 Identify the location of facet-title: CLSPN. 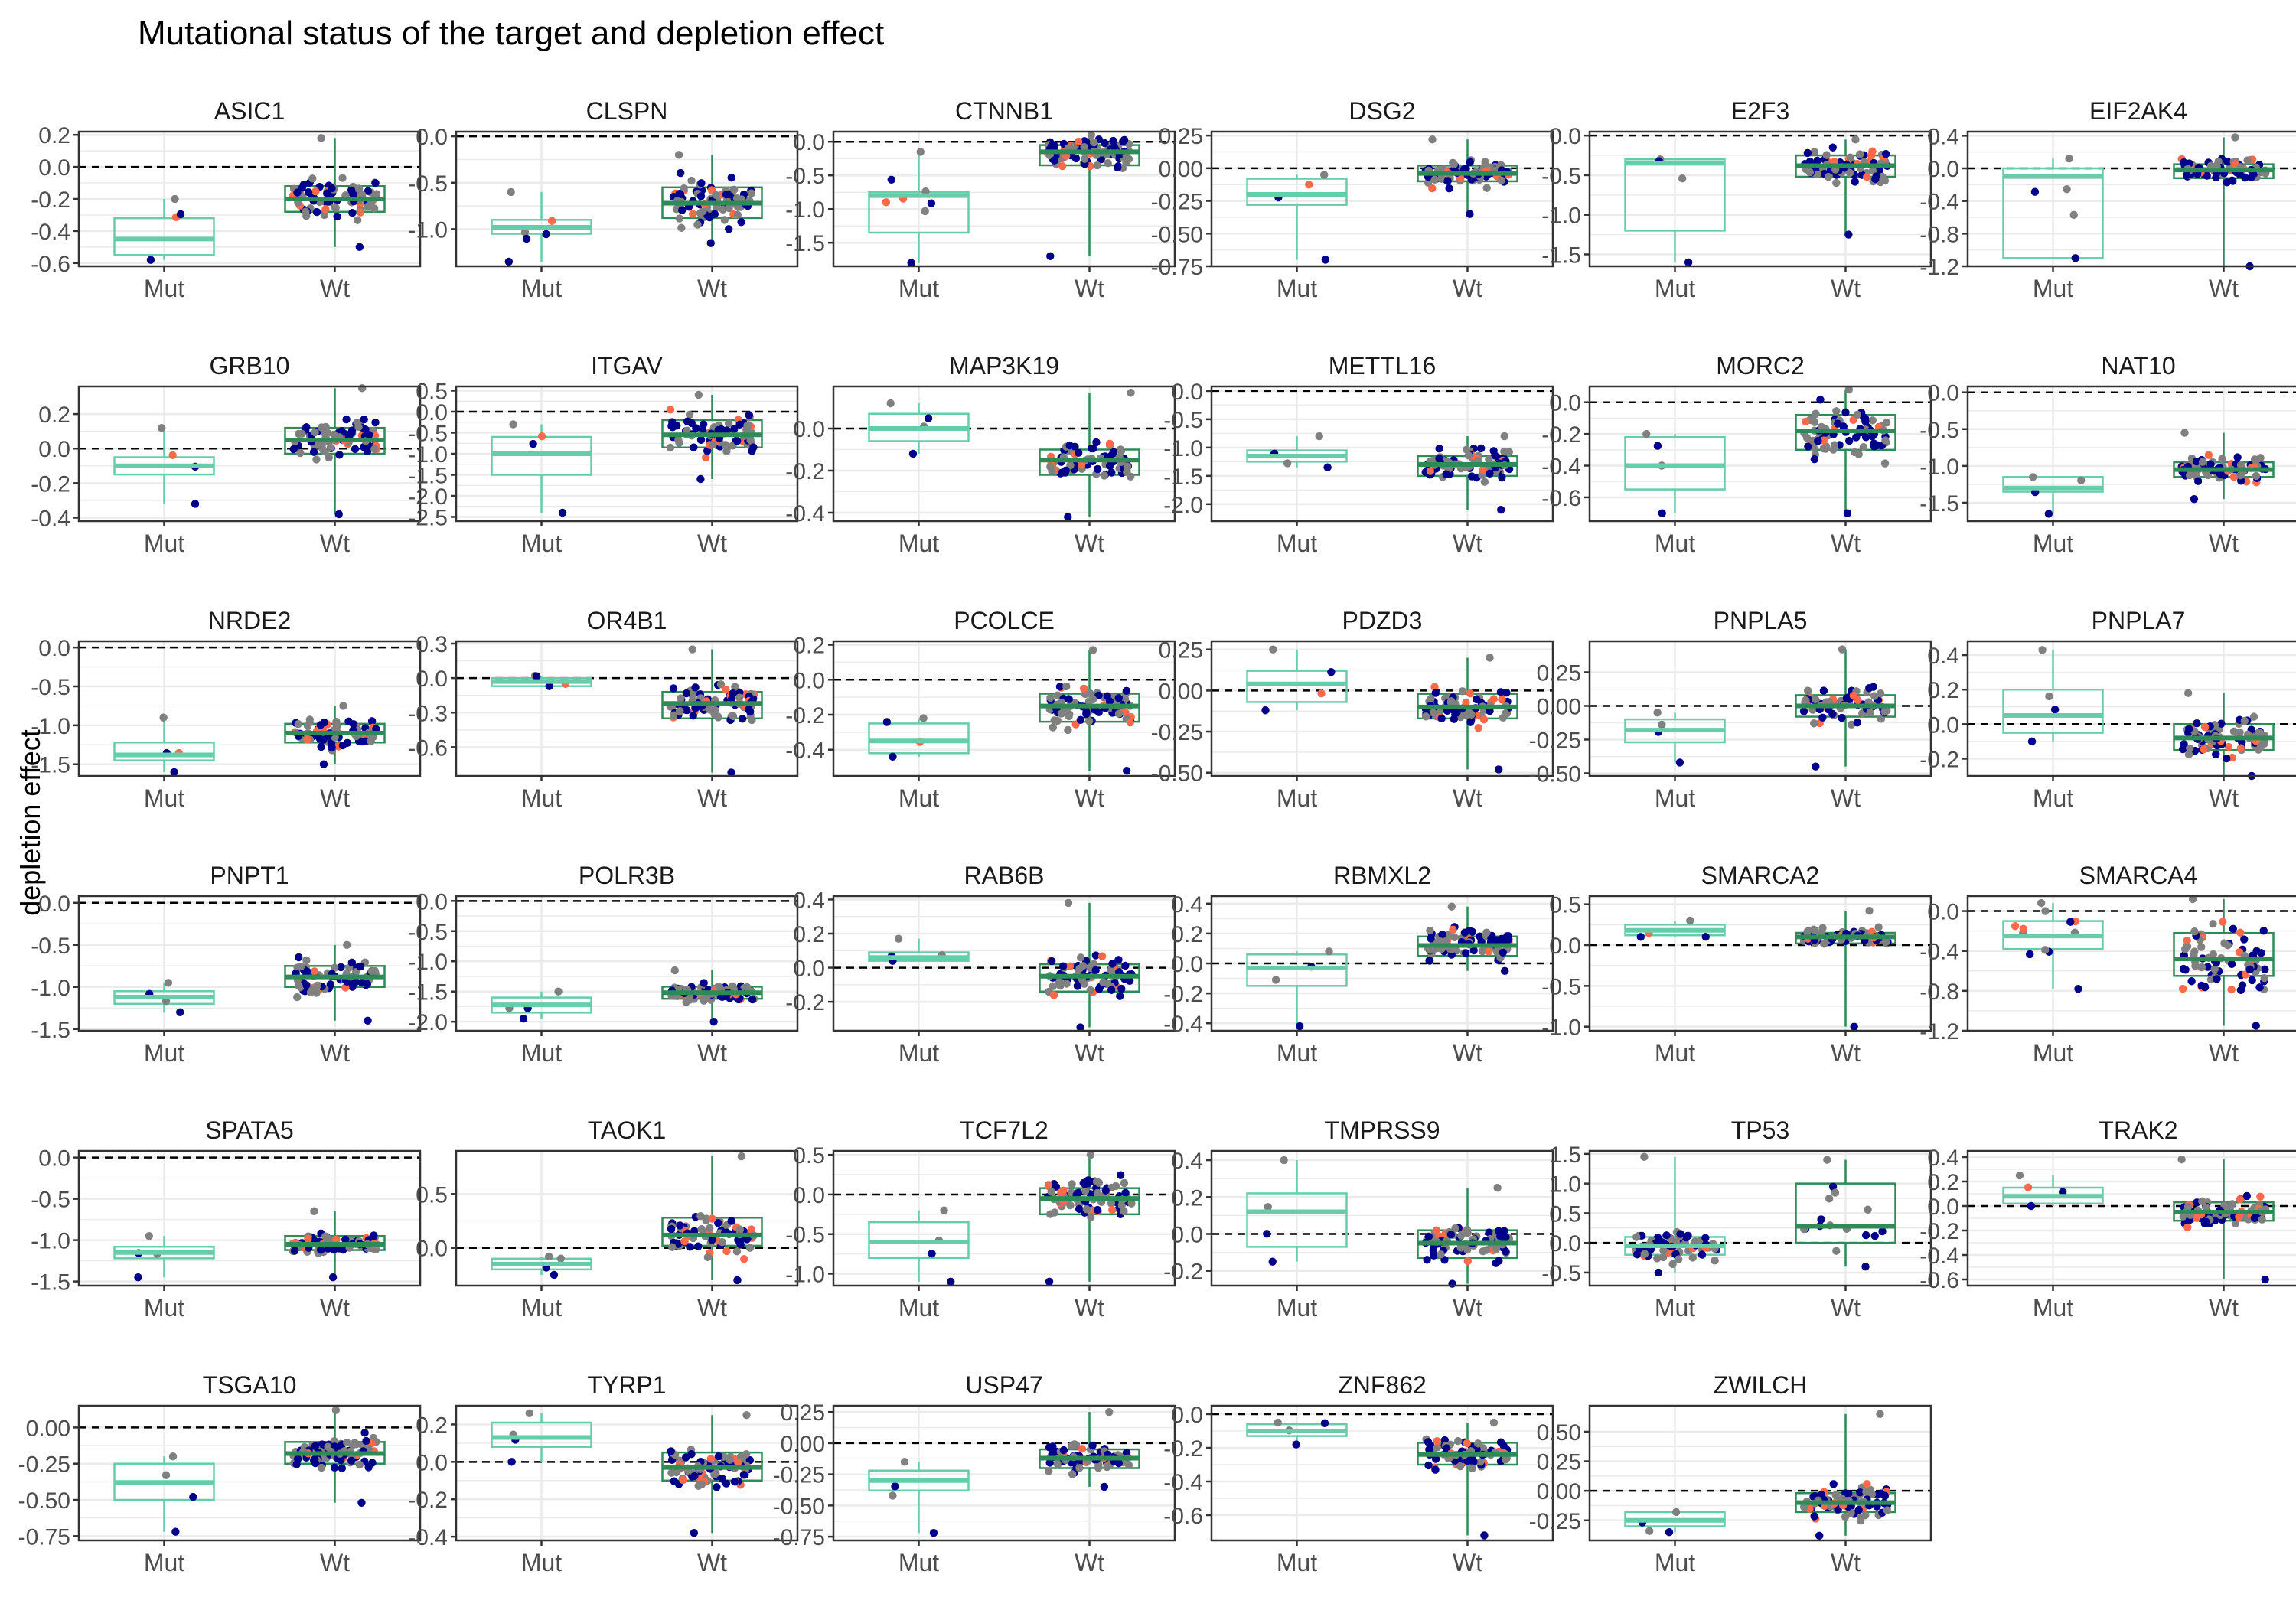
(627, 111).